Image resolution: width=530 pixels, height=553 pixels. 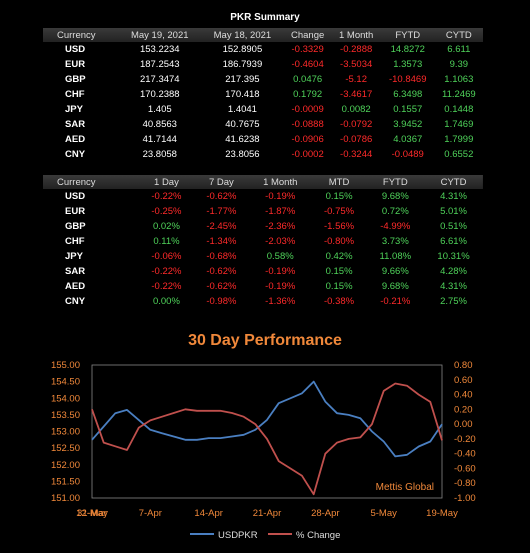 I want to click on rates-table-header-cell: Change, so click(x=308, y=35).